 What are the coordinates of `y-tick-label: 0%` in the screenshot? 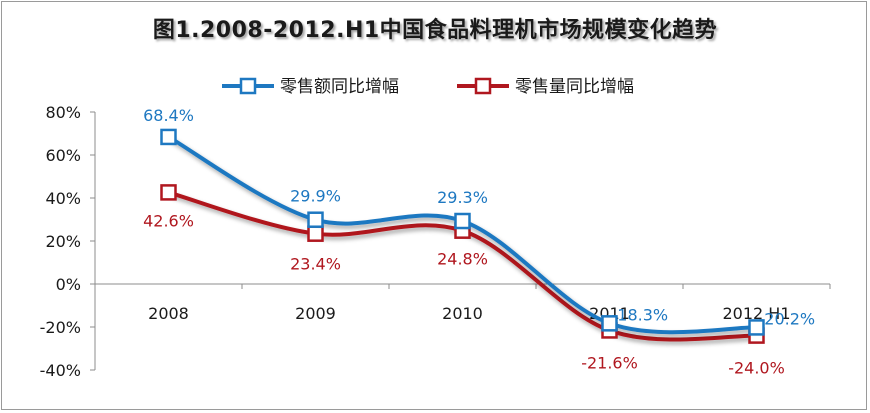 It's located at (68, 284).